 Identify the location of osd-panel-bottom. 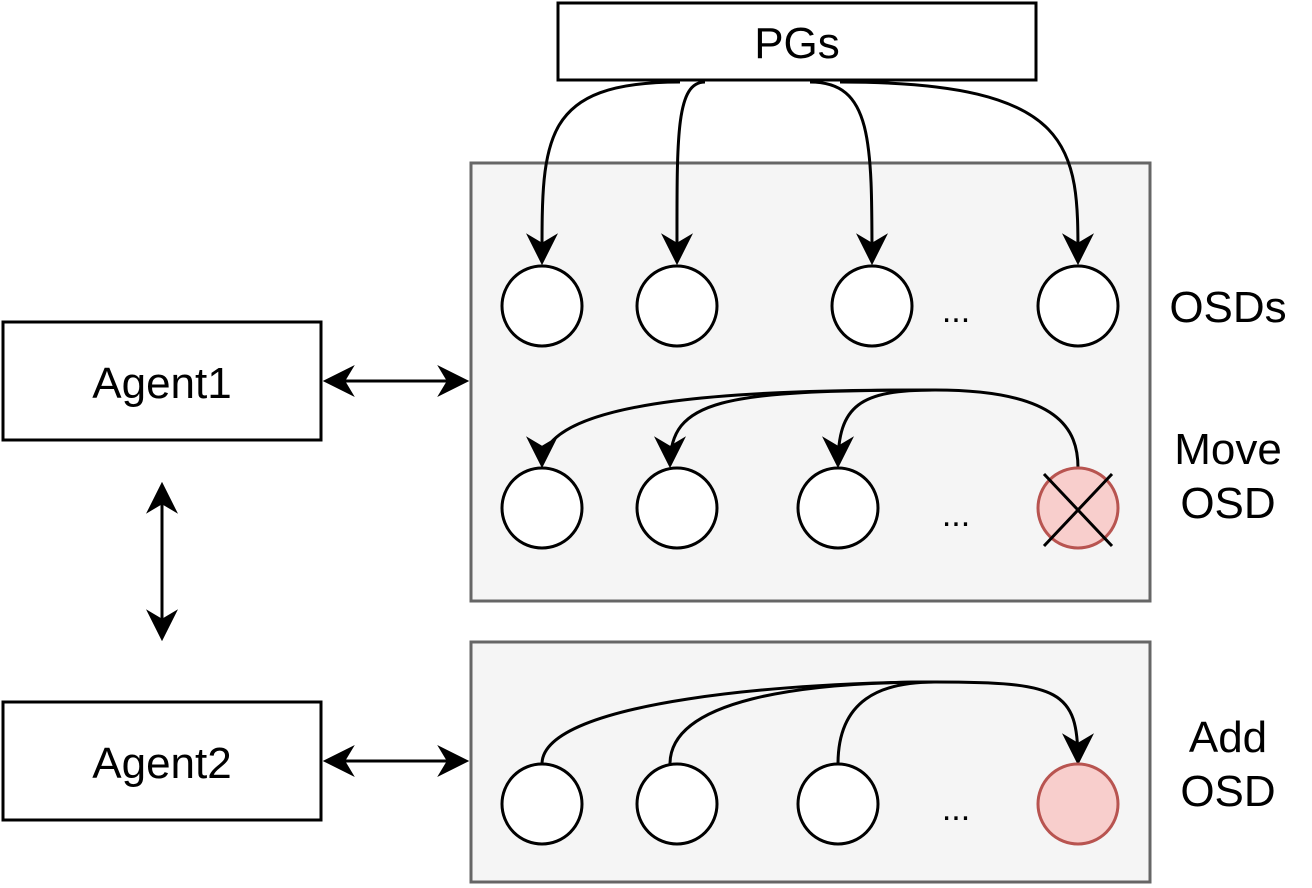
(810, 762).